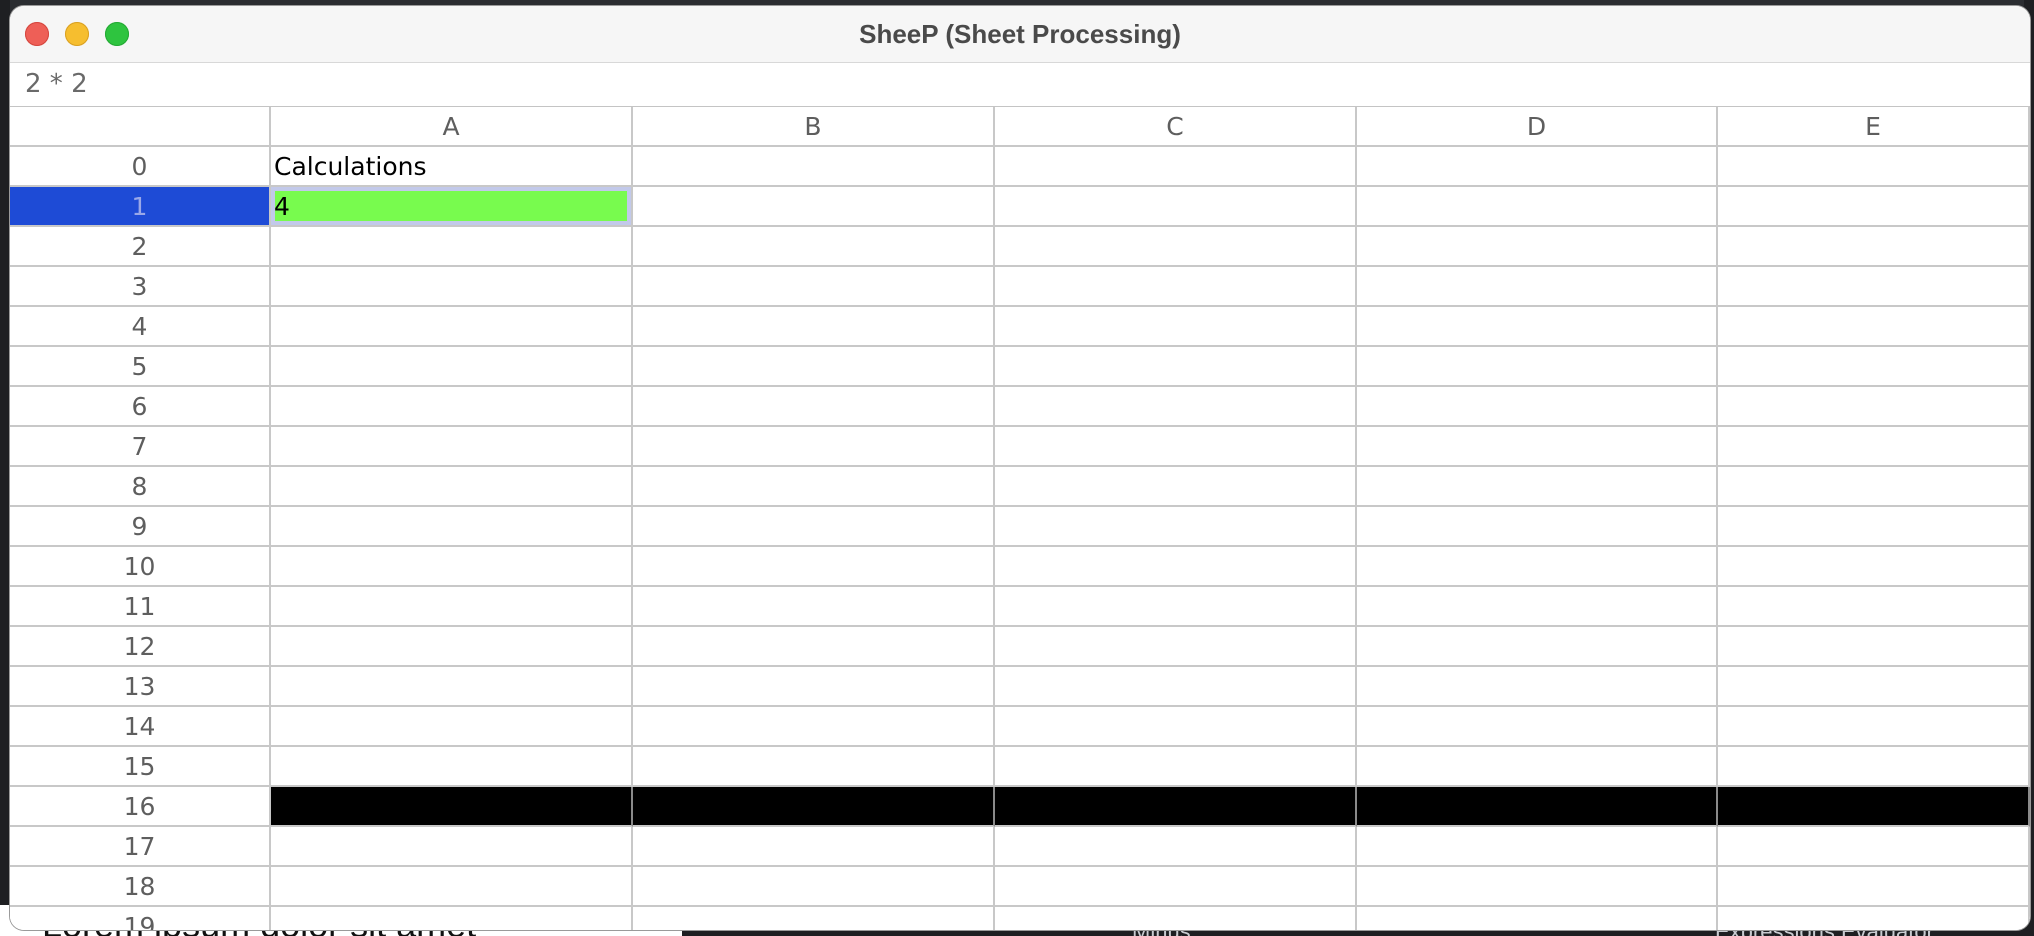 The image size is (2034, 936). Describe the element at coordinates (140, 807) in the screenshot. I see `row-header: 16` at that location.